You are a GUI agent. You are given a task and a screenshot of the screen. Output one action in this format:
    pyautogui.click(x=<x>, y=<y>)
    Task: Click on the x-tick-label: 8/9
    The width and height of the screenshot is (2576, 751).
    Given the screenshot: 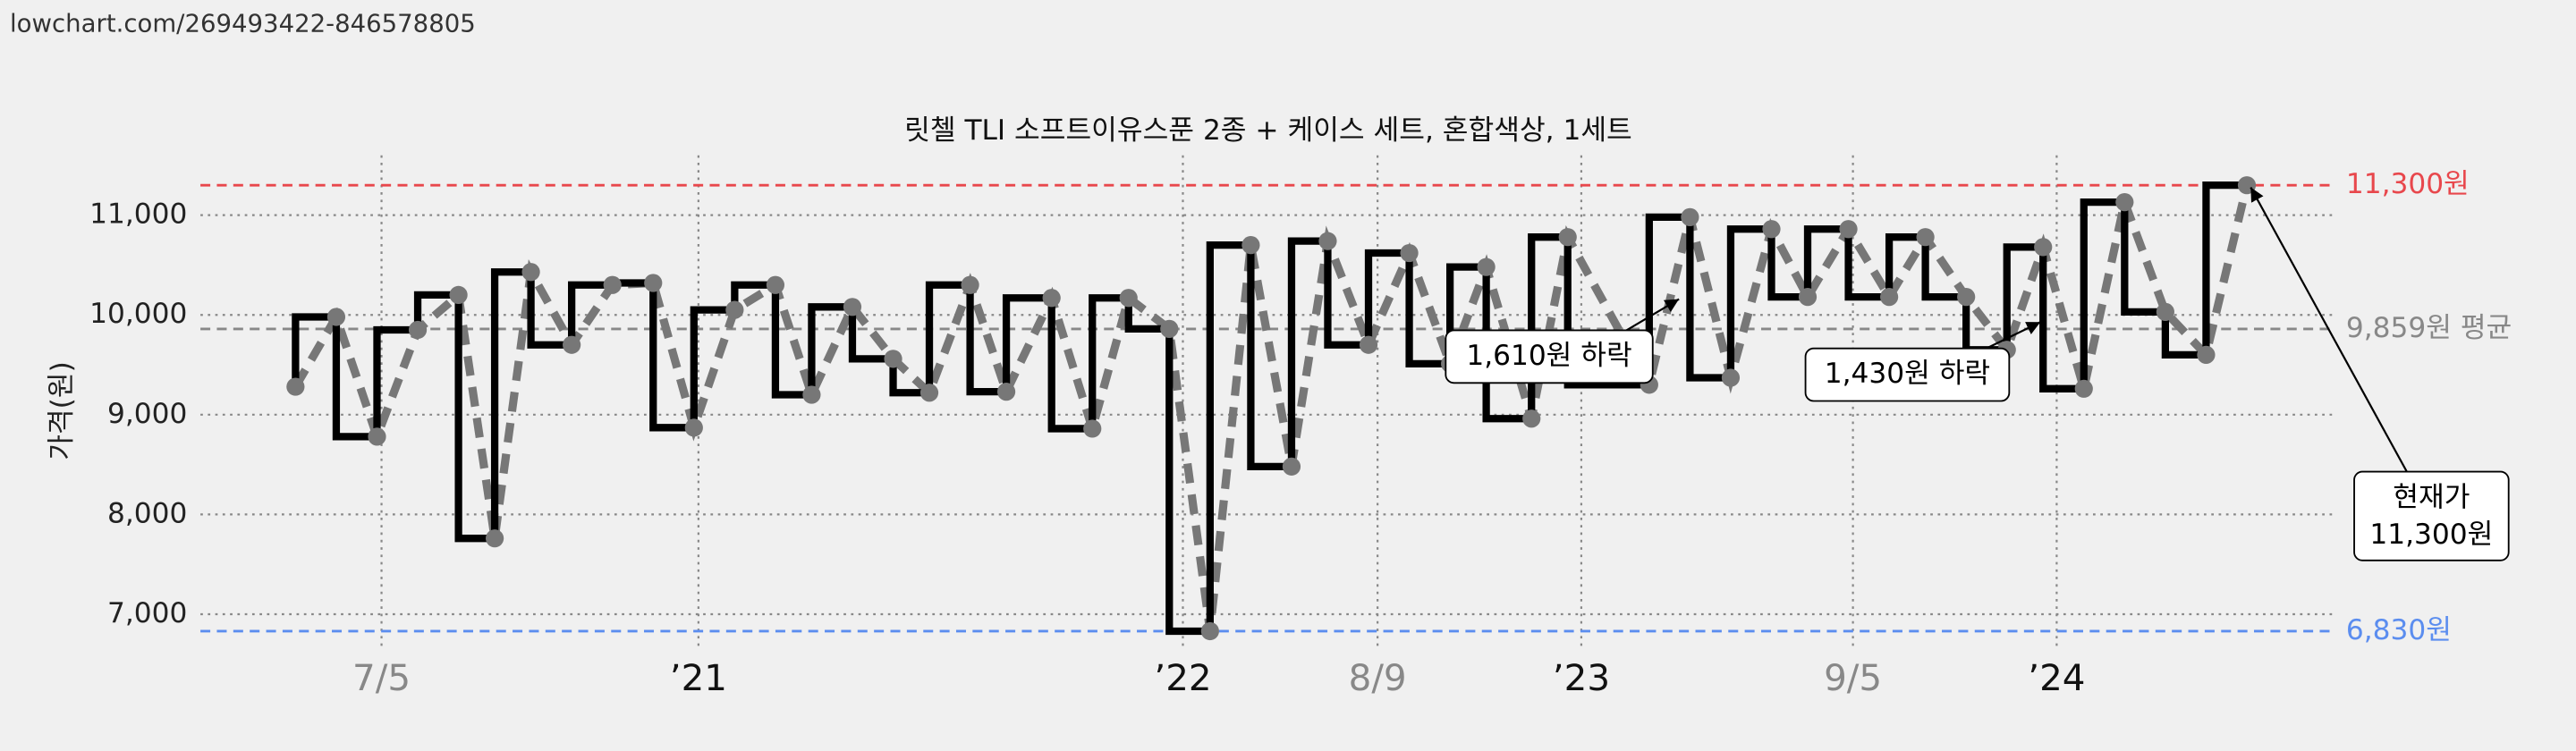 What is the action you would take?
    pyautogui.click(x=1378, y=677)
    